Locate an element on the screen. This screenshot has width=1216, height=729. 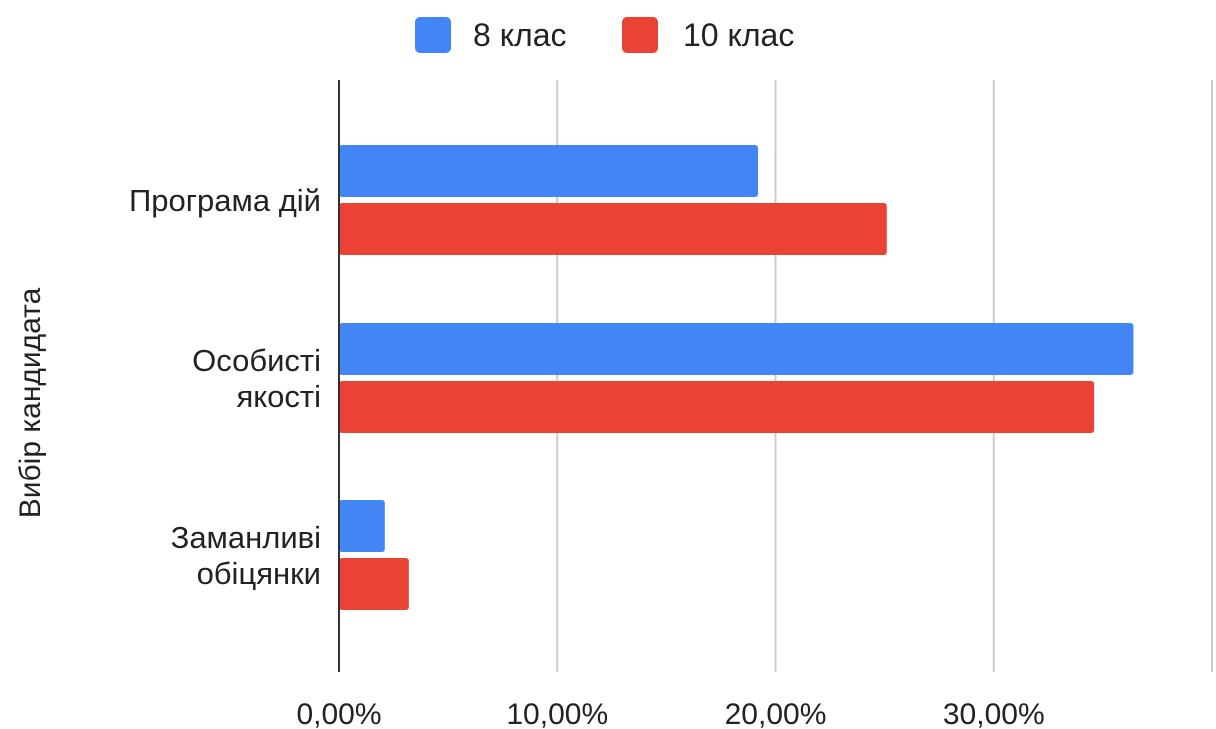
x-tick-label: 10,00% is located at coordinates (557, 713).